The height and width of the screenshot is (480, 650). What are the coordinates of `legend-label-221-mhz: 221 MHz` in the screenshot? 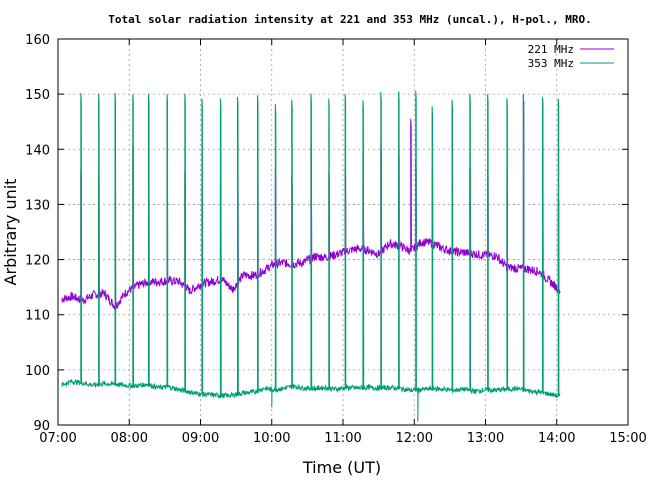 It's located at (551, 49).